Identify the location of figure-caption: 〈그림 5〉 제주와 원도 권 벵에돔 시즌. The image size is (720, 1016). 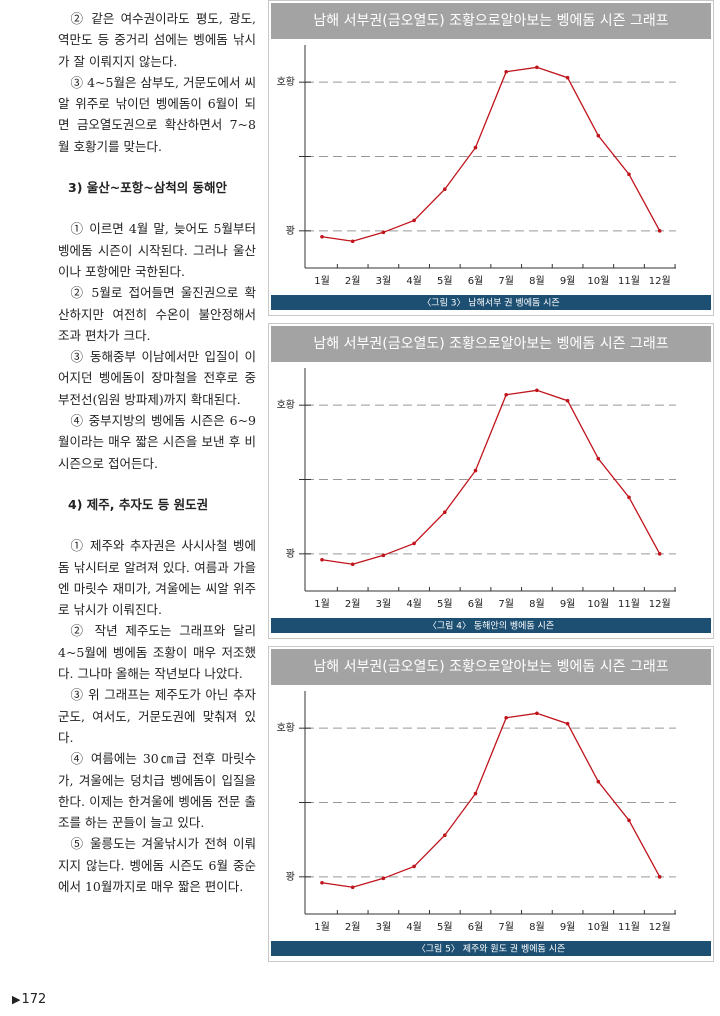
(491, 949).